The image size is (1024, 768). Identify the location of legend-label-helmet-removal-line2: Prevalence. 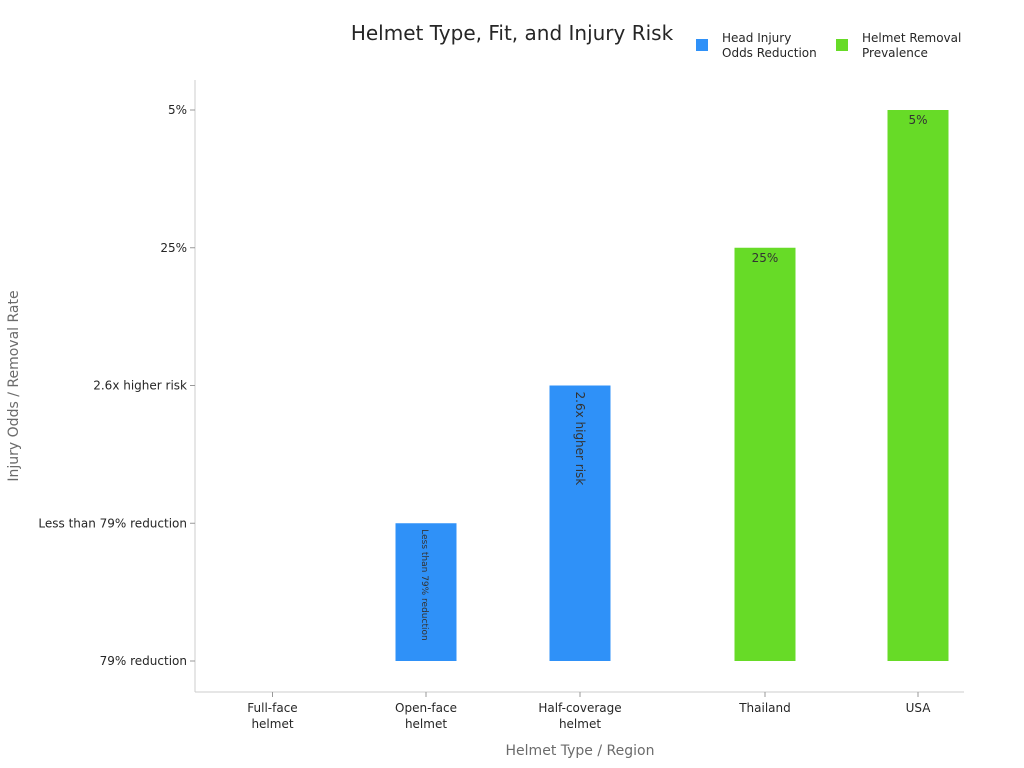
(895, 53).